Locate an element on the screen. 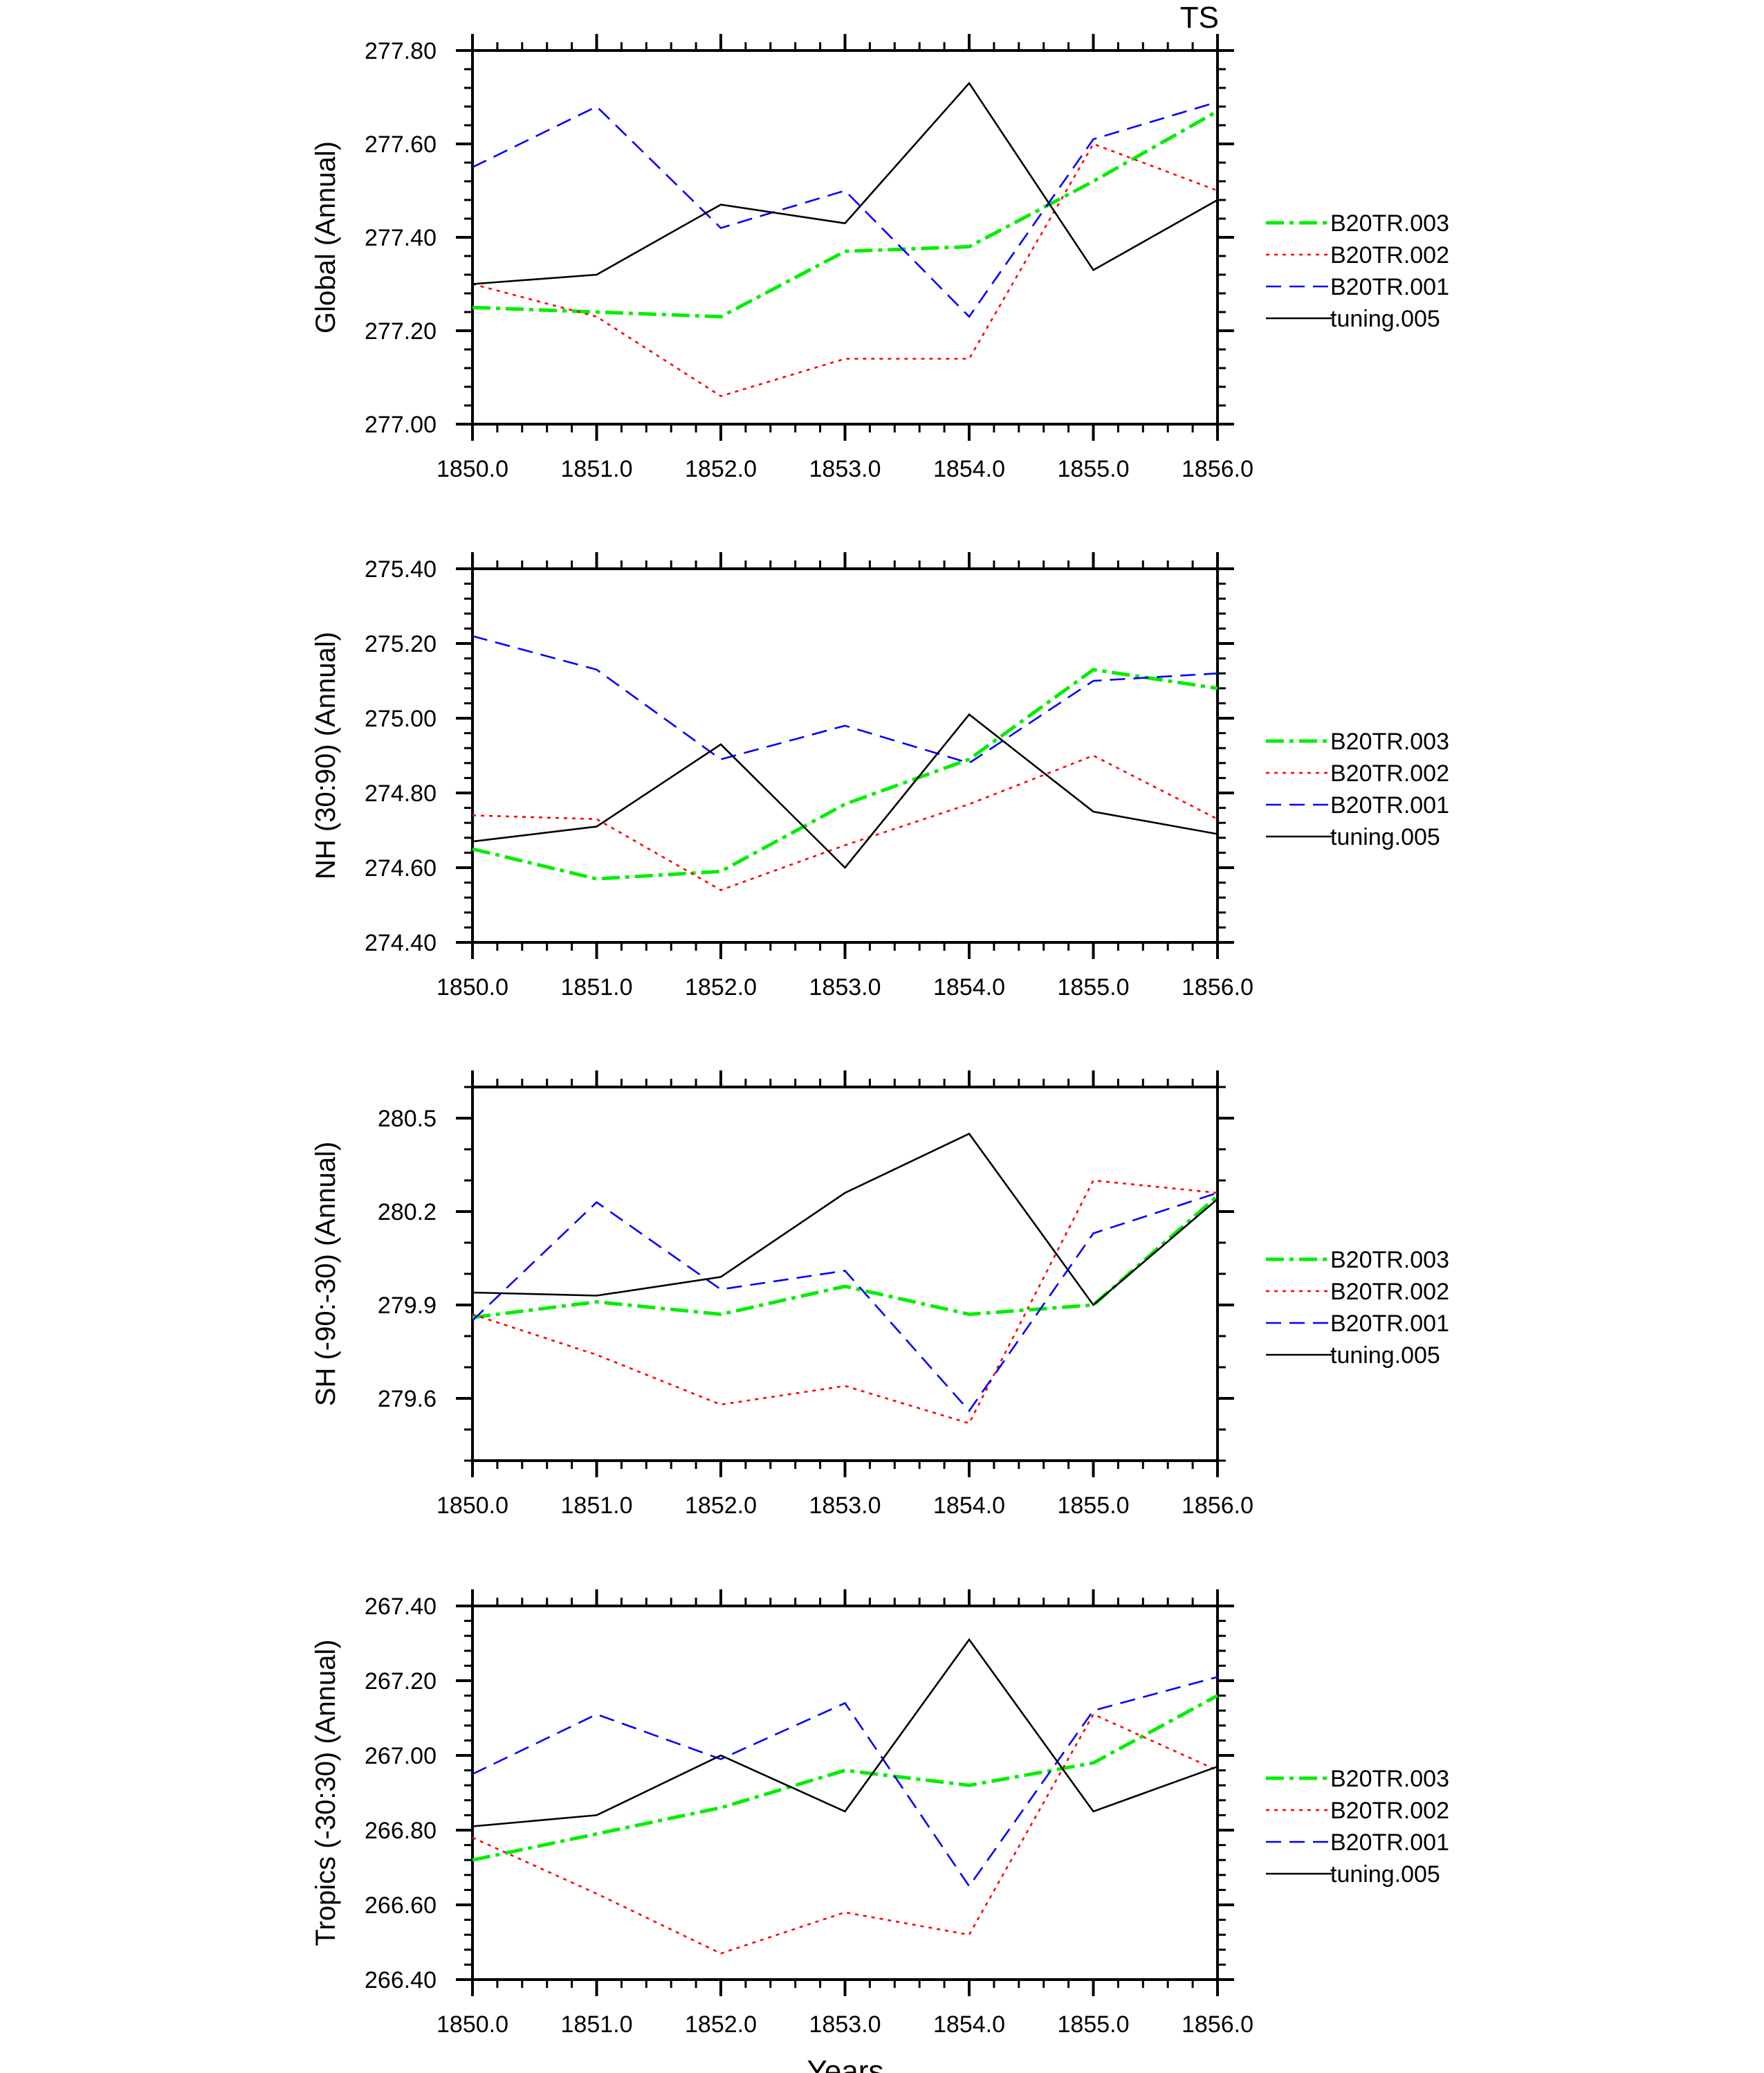 The width and height of the screenshot is (1764, 2073). figure-title: TS is located at coordinates (1199, 18).